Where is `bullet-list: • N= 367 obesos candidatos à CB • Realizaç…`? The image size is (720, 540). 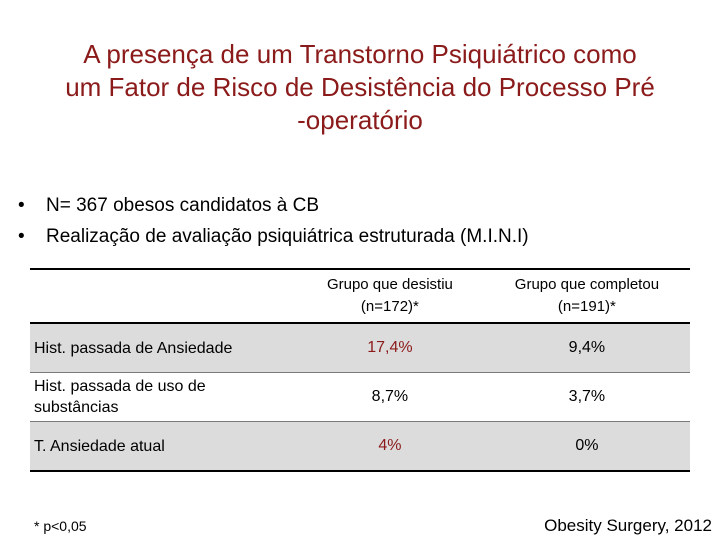 bullet-list: • N= 367 obesos candidatos à CB • Realizaç… is located at coordinates (273, 224).